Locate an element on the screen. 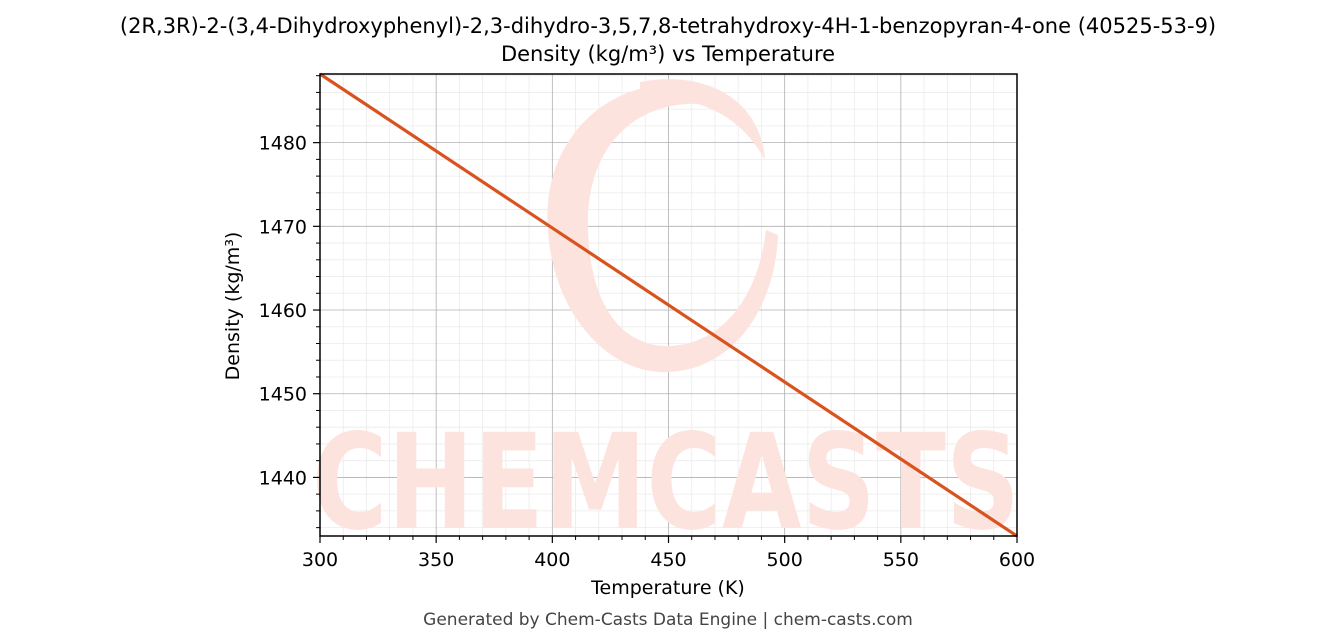  x-tick-label: 400 is located at coordinates (552, 560).